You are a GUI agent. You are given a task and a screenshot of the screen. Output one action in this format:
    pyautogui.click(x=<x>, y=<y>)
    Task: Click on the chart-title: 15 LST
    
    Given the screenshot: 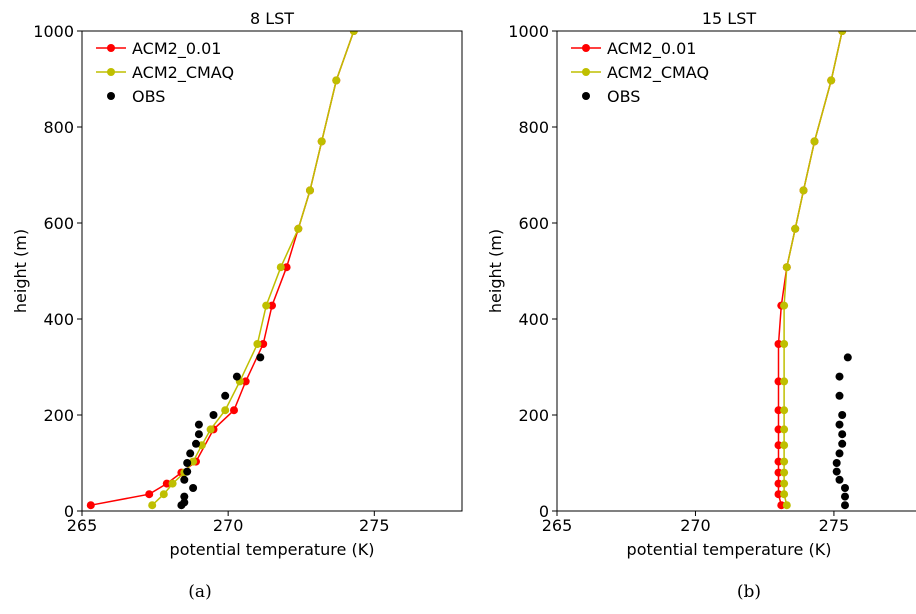 What is the action you would take?
    pyautogui.click(x=729, y=18)
    